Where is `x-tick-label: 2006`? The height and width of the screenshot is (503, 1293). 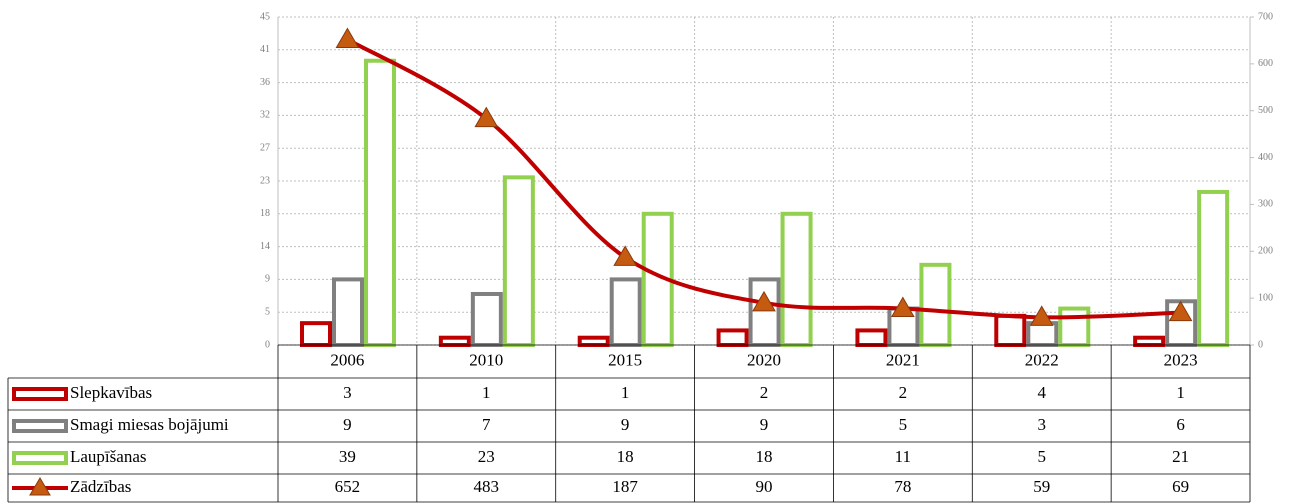 x-tick-label: 2006 is located at coordinates (347, 359).